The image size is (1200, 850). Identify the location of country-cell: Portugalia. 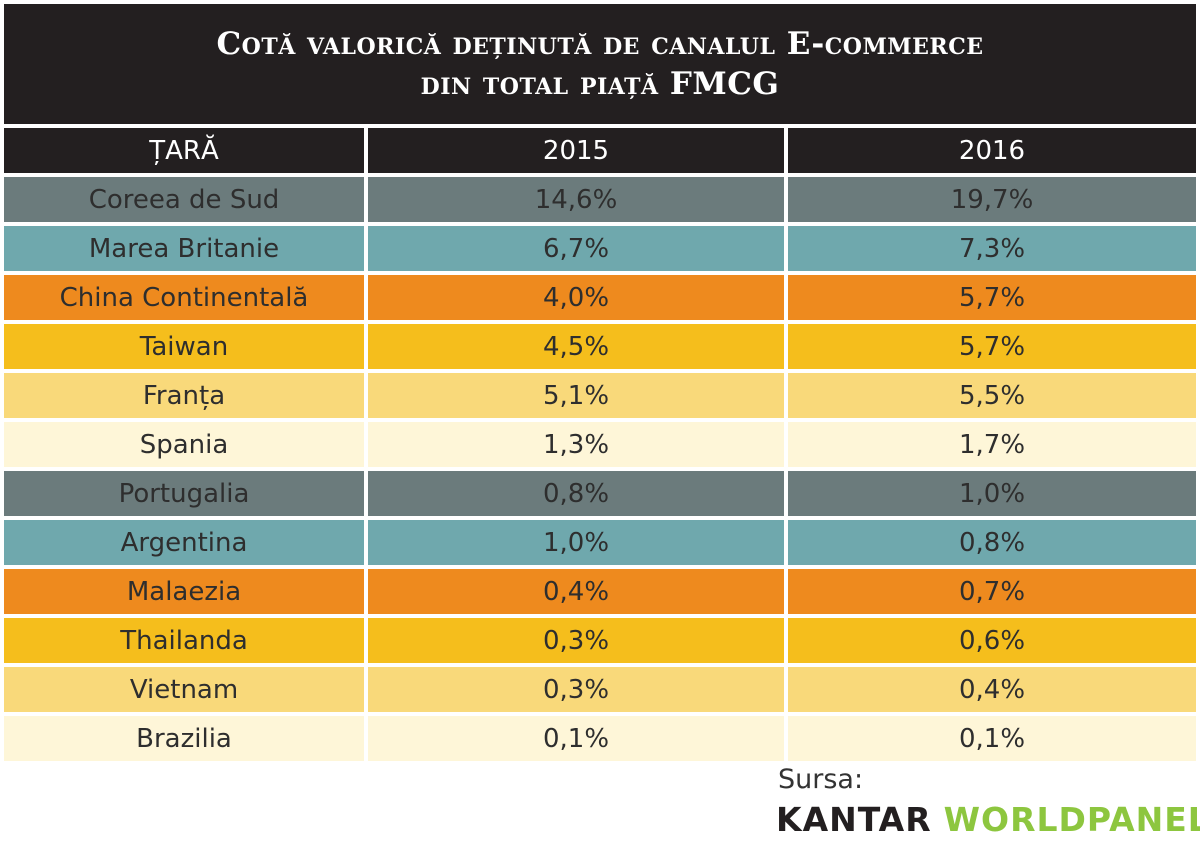
(184, 493).